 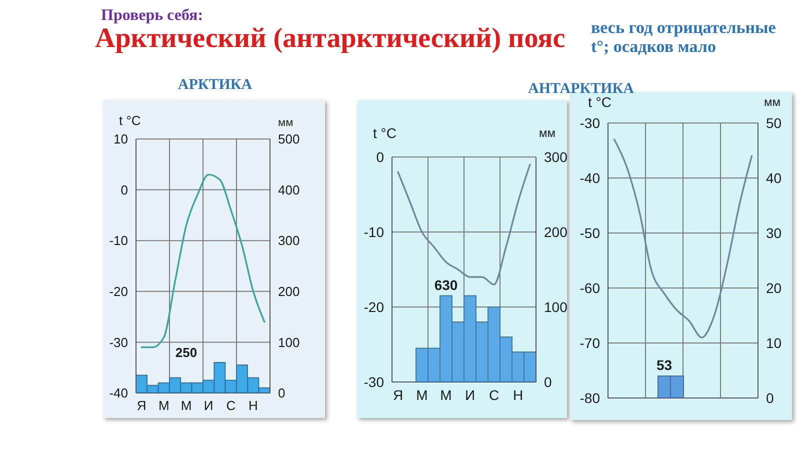 What do you see at coordinates (330, 39) in the screenshot?
I see `text: Арктический (антарктический) пояс` at bounding box center [330, 39].